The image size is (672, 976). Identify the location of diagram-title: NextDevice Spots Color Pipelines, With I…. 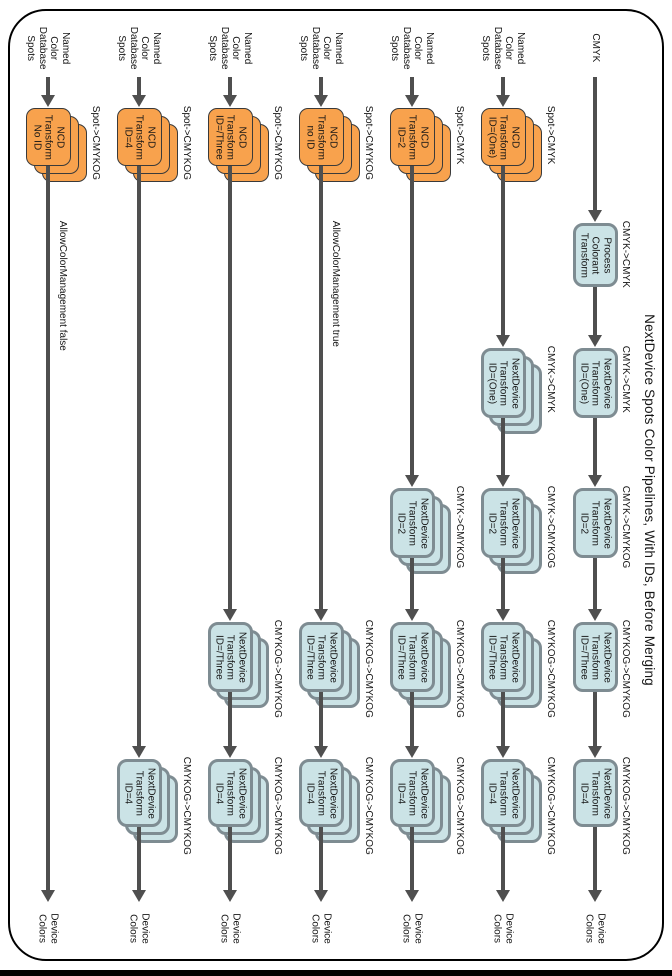
(649, 500).